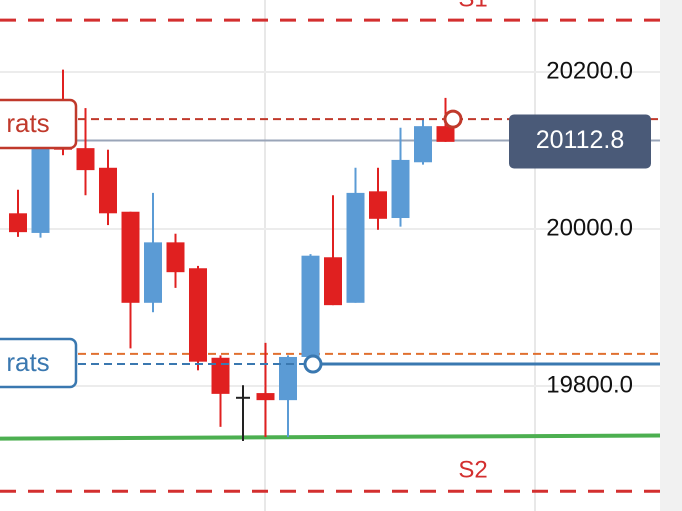 The width and height of the screenshot is (682, 511). What do you see at coordinates (472, 6) in the screenshot?
I see `level-label: S1` at bounding box center [472, 6].